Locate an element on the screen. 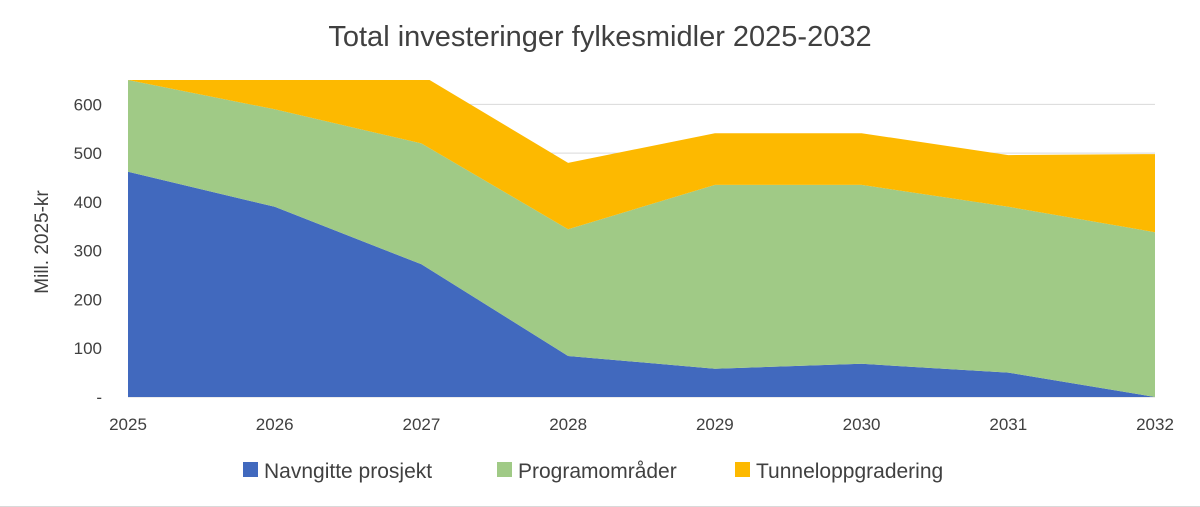  y-axis-ticks: - 100 200 300 400 500 600 is located at coordinates (88, 251).